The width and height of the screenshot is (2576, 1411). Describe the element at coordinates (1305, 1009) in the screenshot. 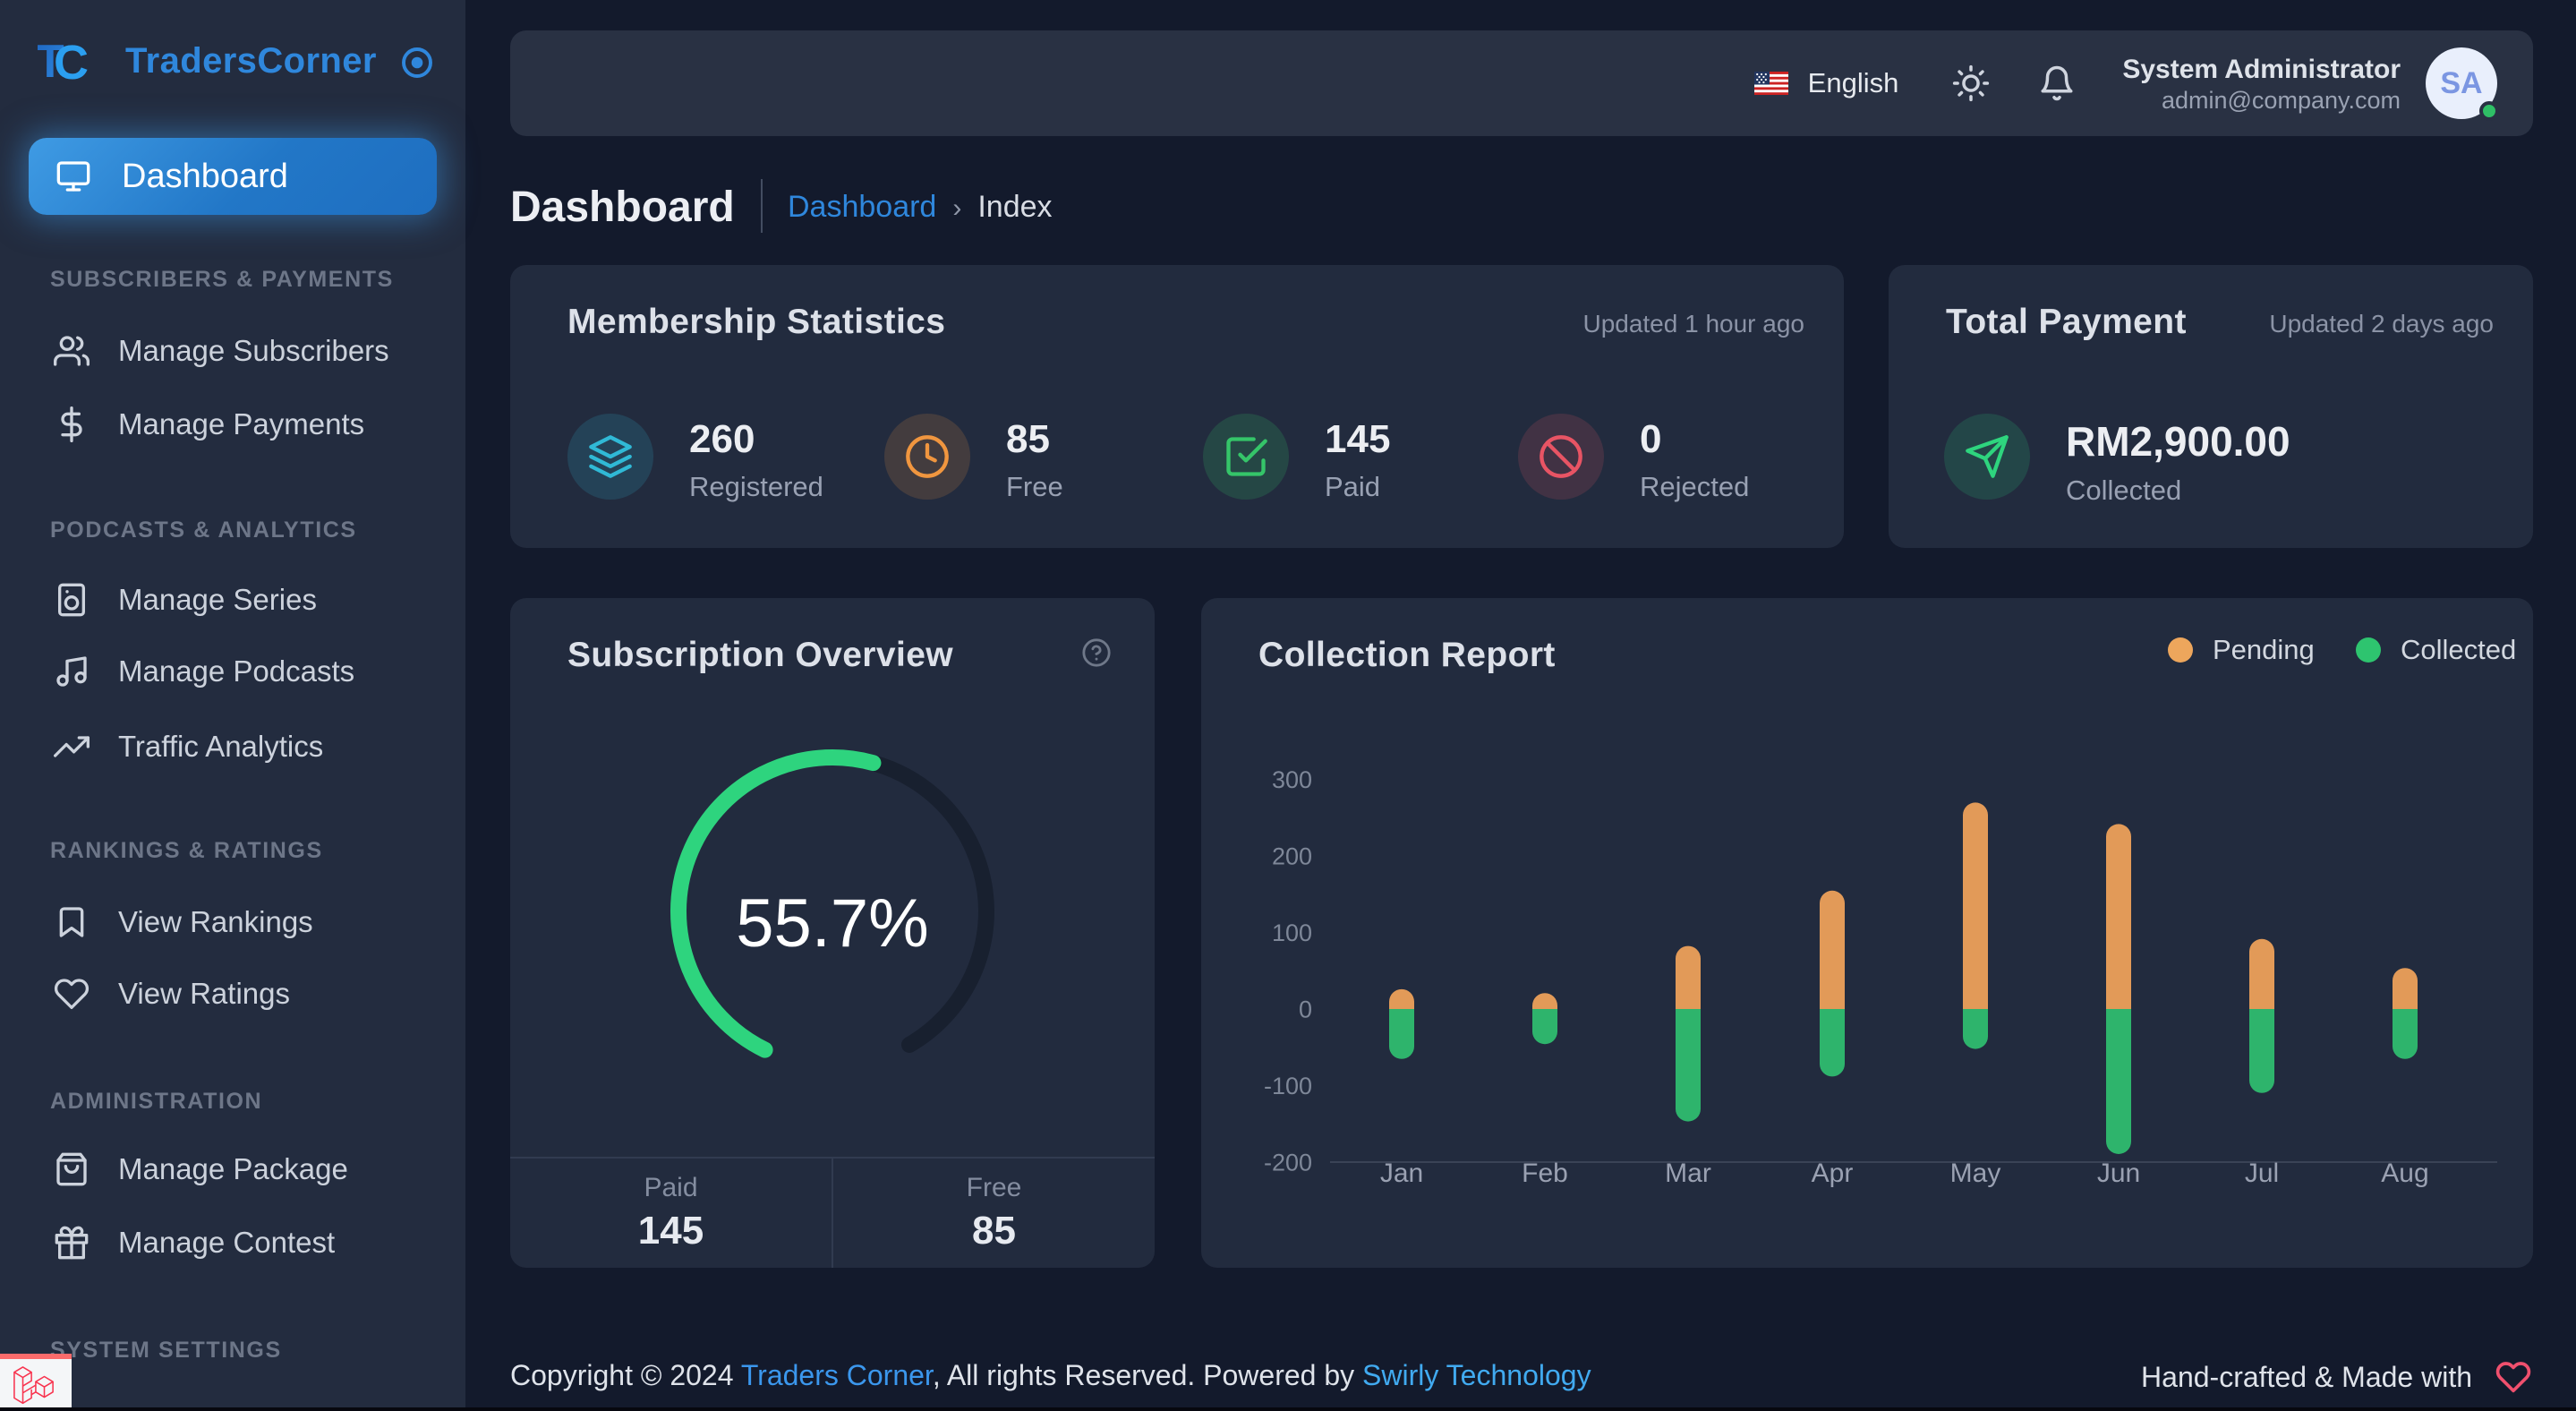

I see `svg-text: 0` at that location.